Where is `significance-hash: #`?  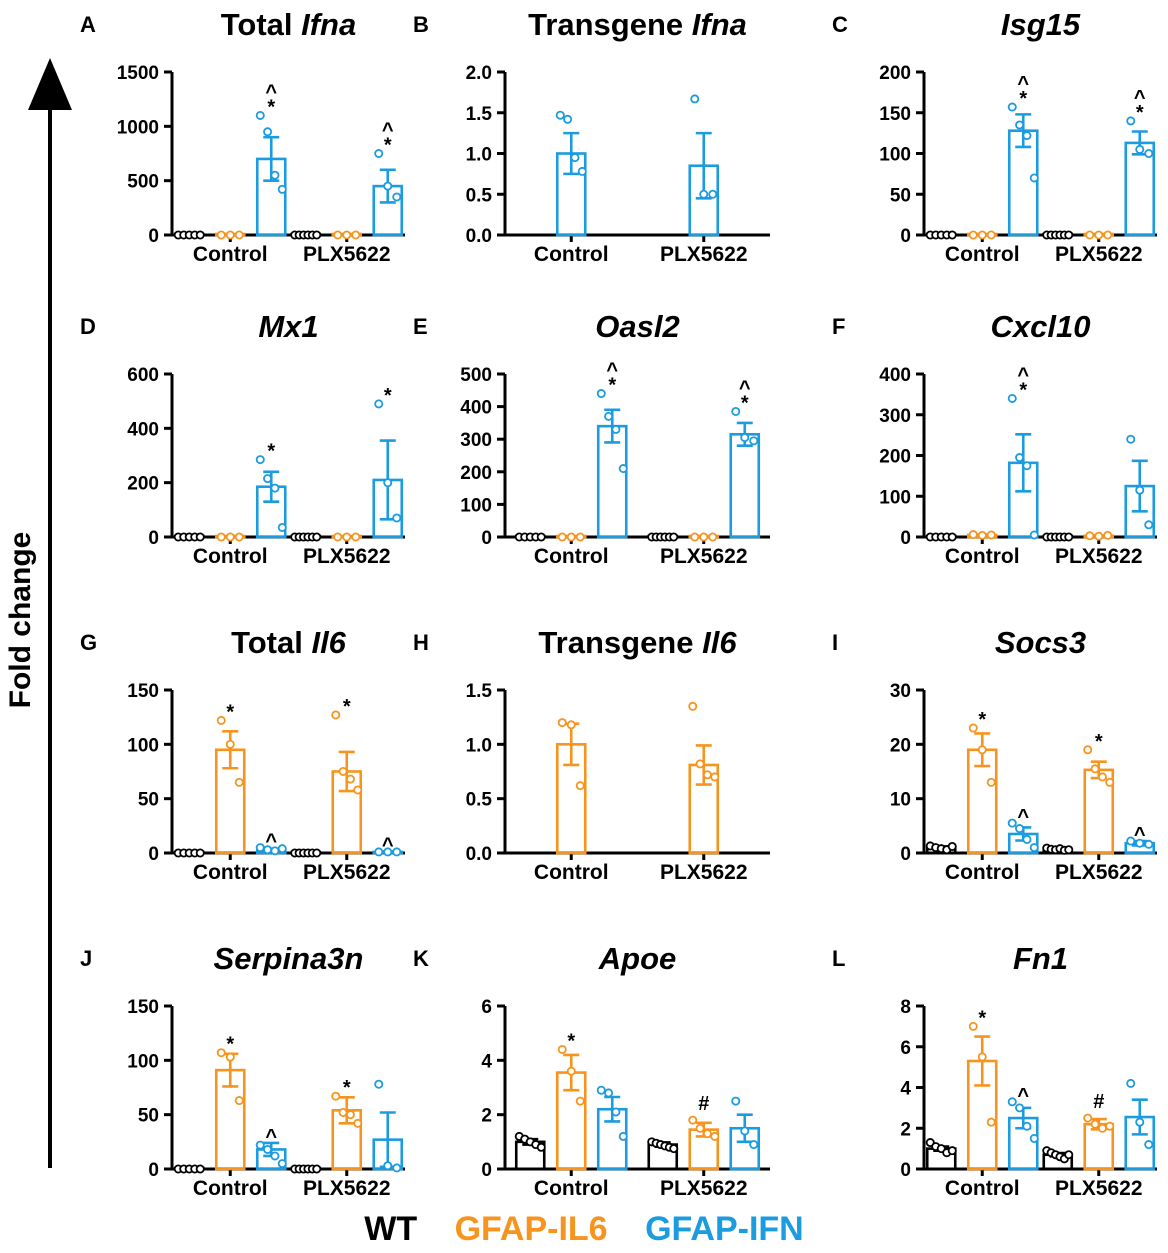
significance-hash: # is located at coordinates (1098, 1102).